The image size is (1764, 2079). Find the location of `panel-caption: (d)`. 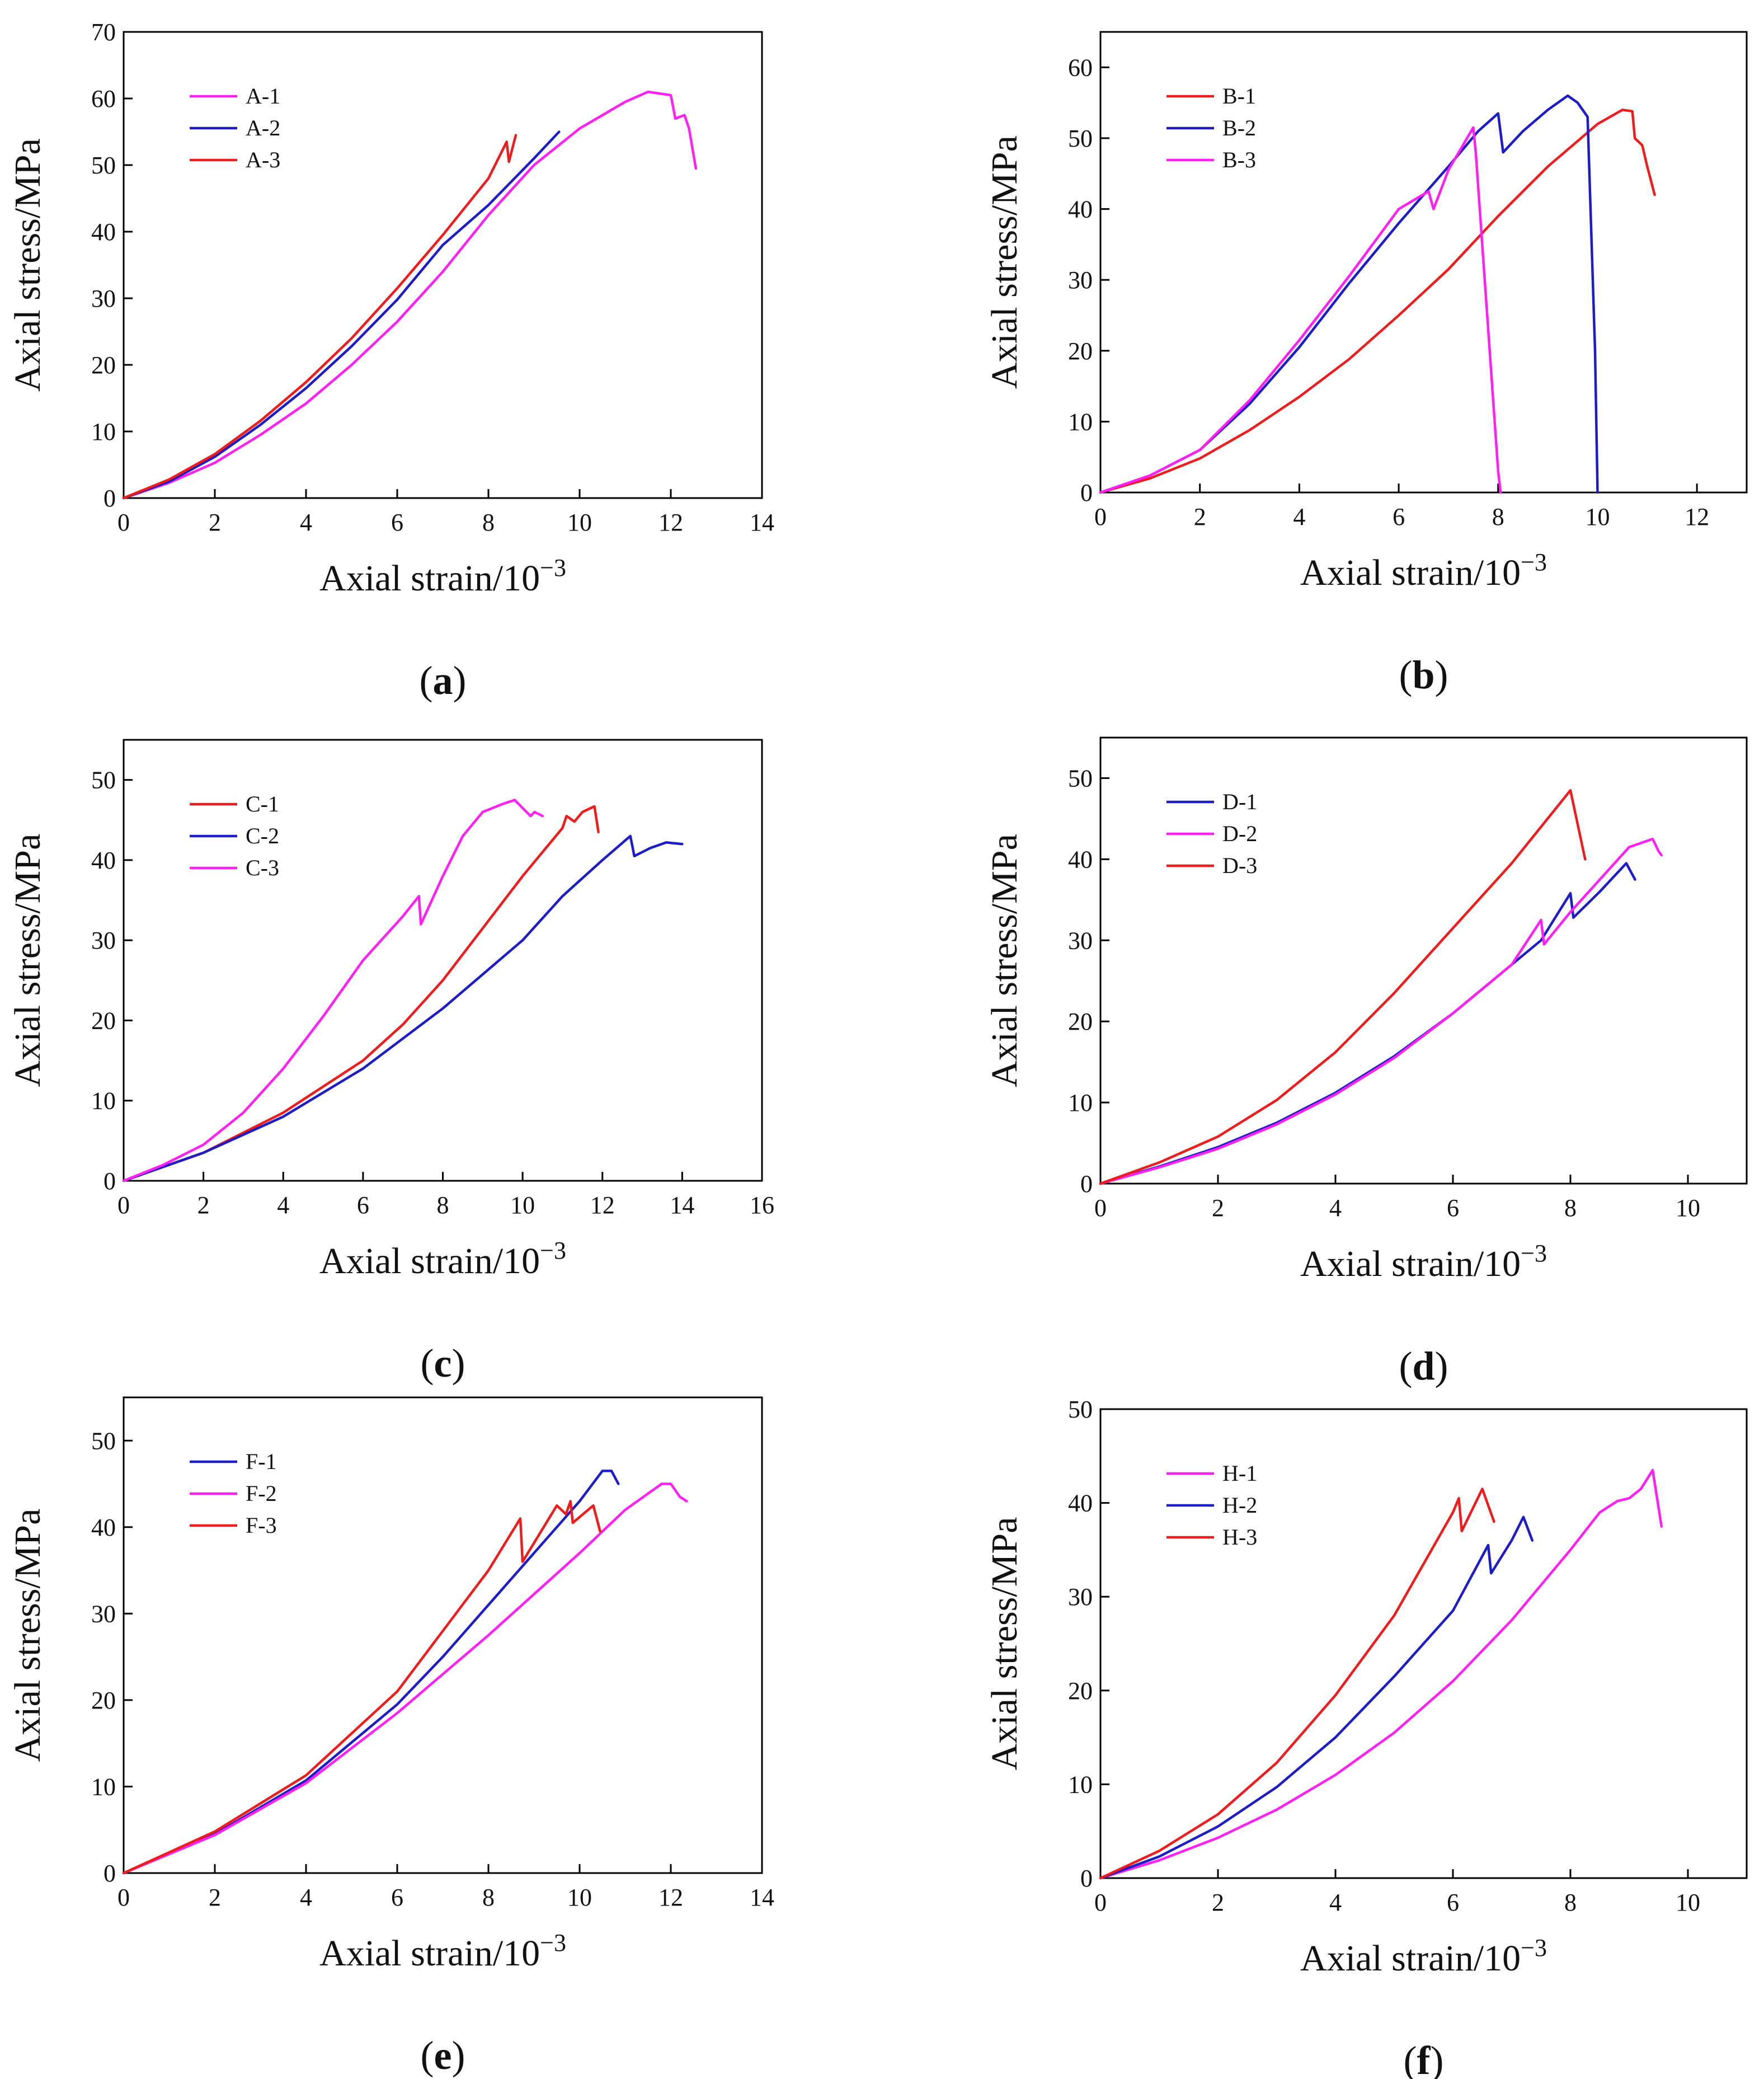

panel-caption: (d) is located at coordinates (1423, 1366).